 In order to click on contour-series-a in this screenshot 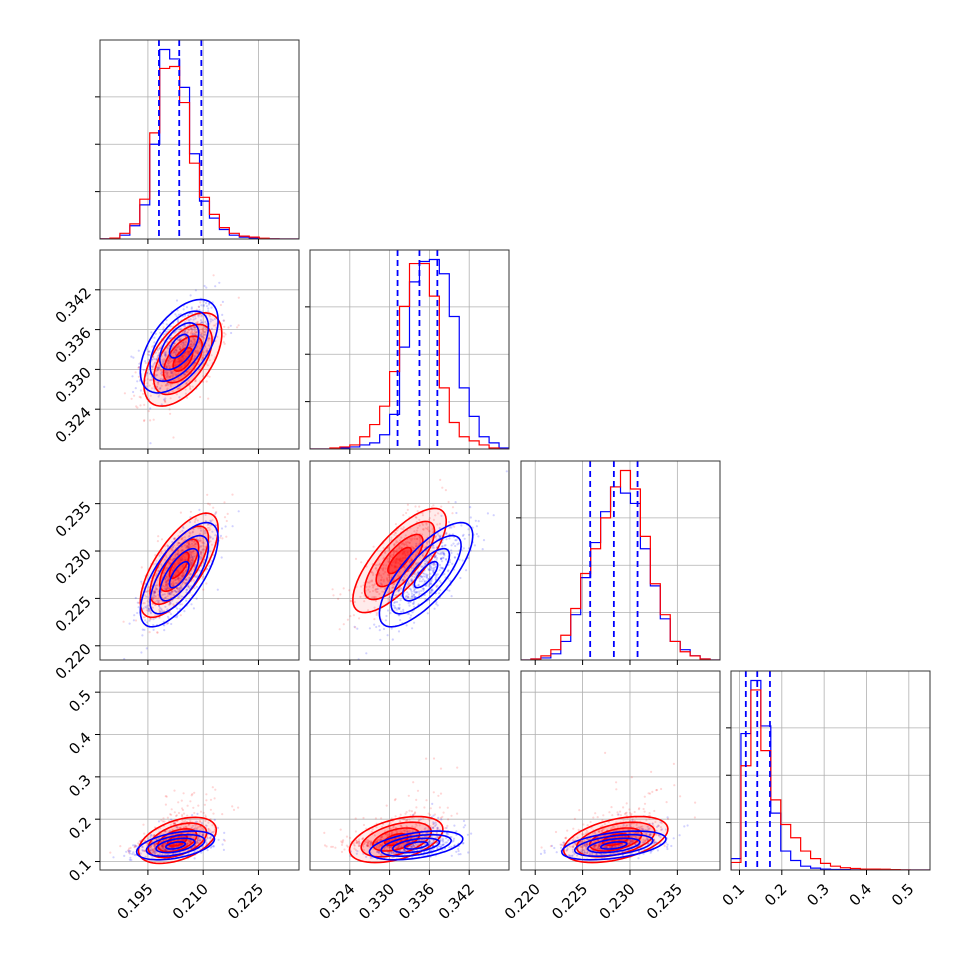, I will do `click(426, 574)`.